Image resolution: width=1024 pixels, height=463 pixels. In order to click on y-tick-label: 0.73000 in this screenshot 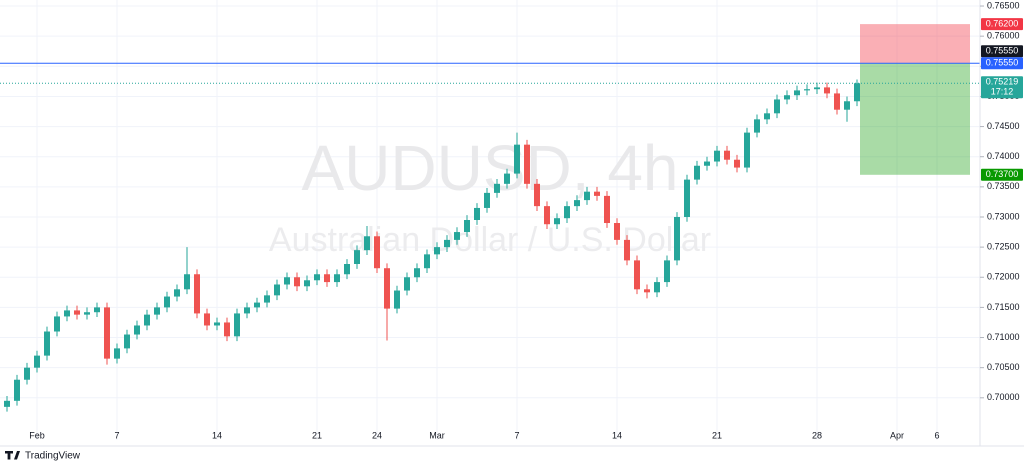, I will do `click(1003, 216)`.